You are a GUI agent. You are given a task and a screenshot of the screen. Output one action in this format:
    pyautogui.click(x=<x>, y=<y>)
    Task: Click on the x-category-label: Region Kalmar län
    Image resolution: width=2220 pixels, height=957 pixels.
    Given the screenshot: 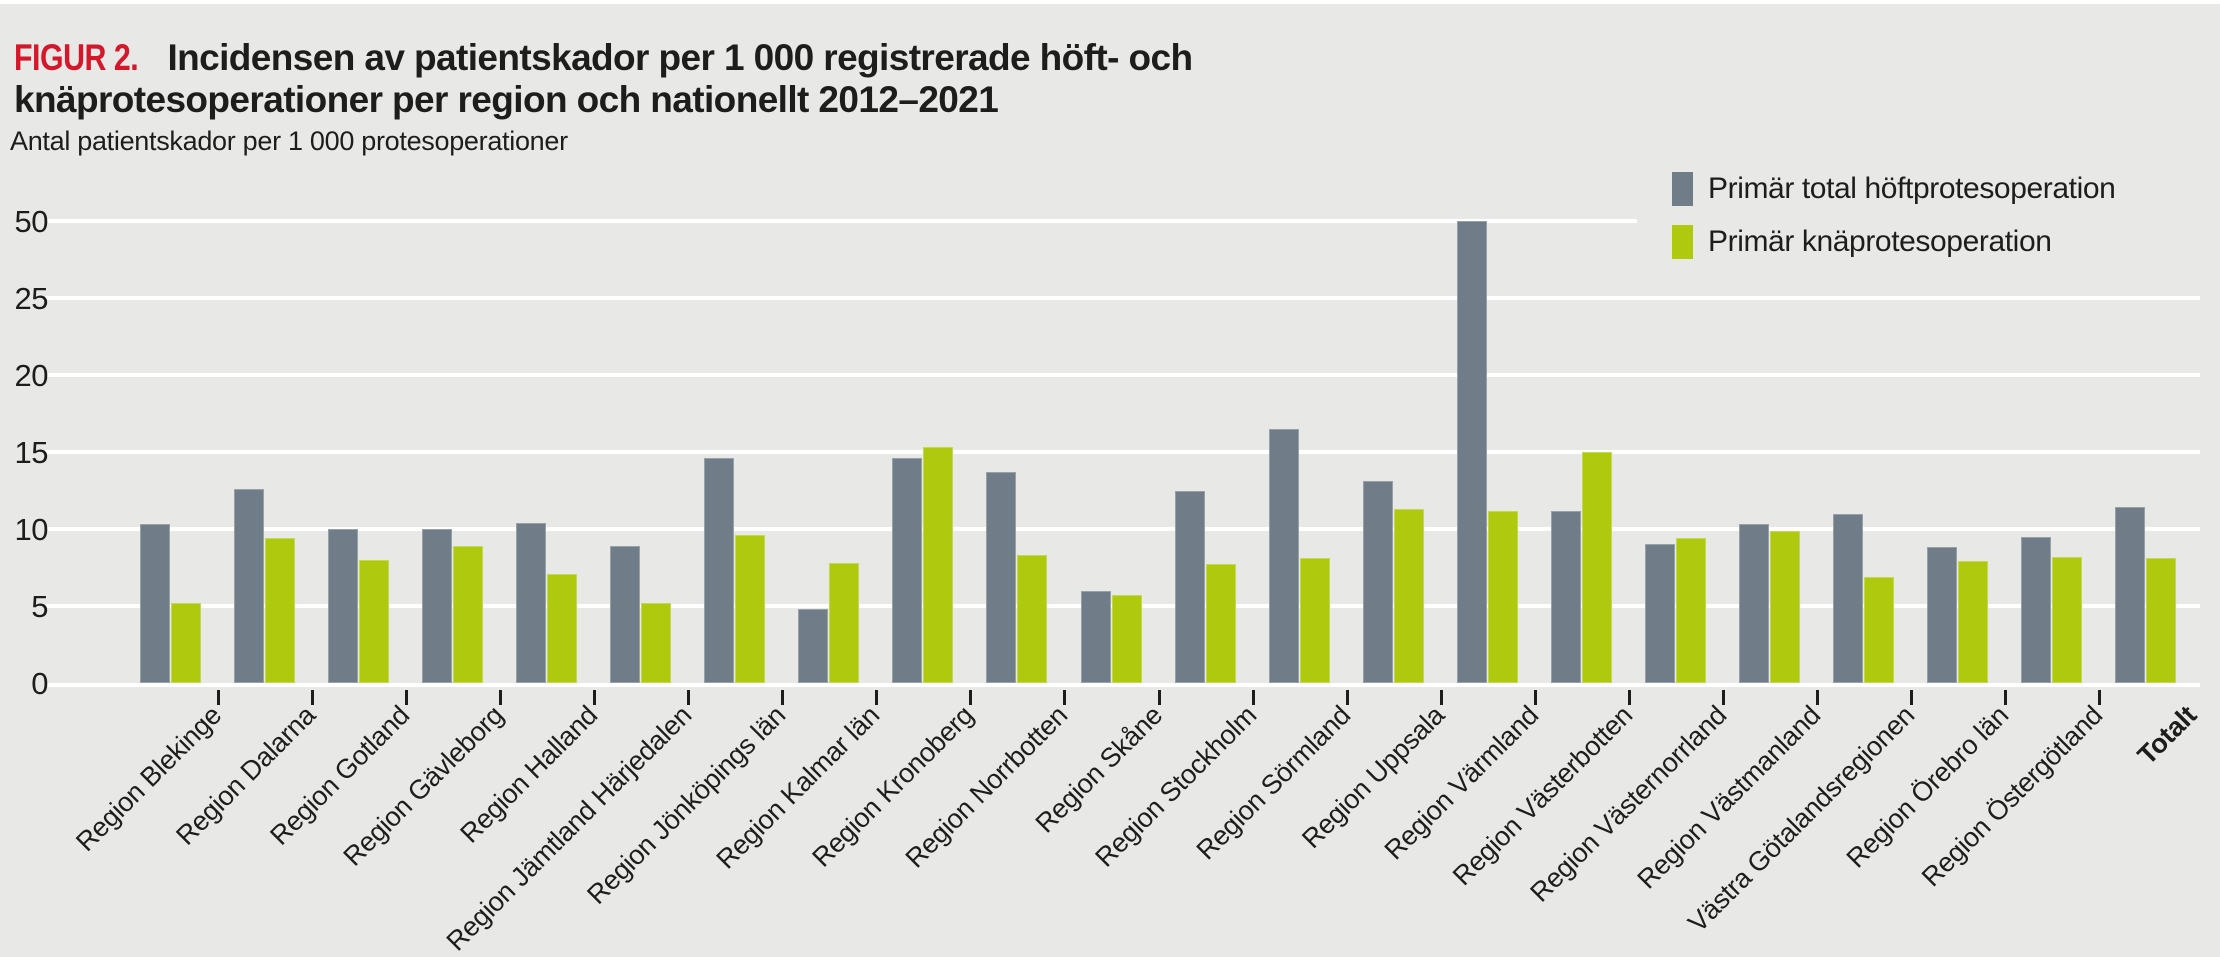 What is the action you would take?
    pyautogui.click(x=798, y=787)
    